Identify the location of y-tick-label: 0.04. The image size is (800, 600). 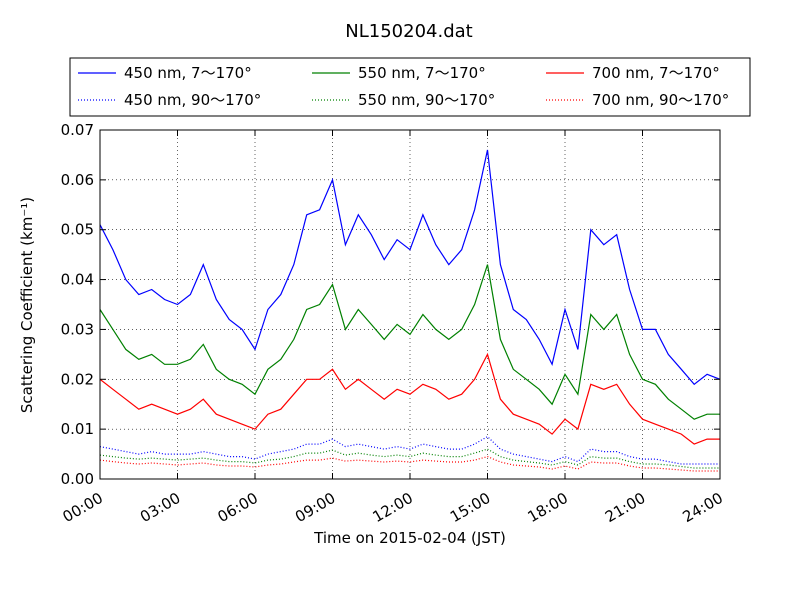
(77, 280).